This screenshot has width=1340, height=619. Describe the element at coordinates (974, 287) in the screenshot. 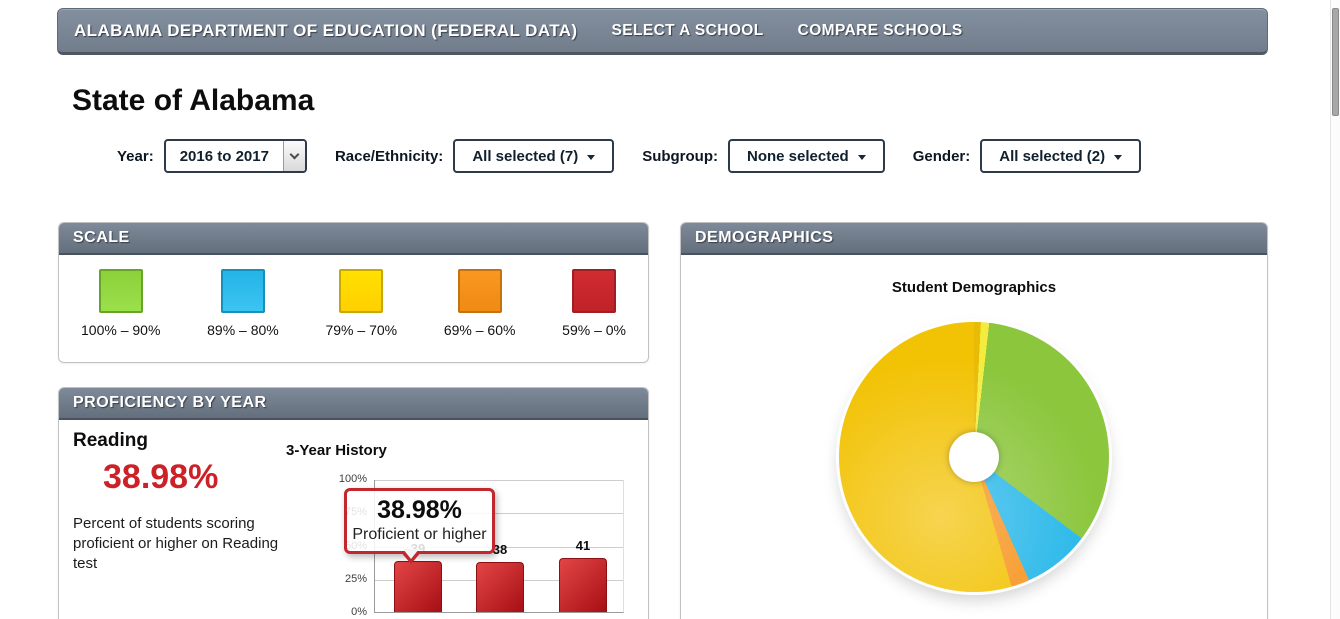

I see `demographics-chart-title: Student Demographics` at that location.